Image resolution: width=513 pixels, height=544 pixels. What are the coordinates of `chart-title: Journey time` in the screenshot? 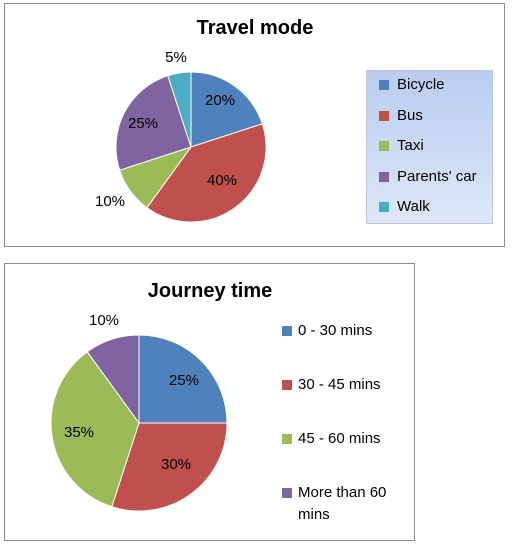 It's located at (210, 291).